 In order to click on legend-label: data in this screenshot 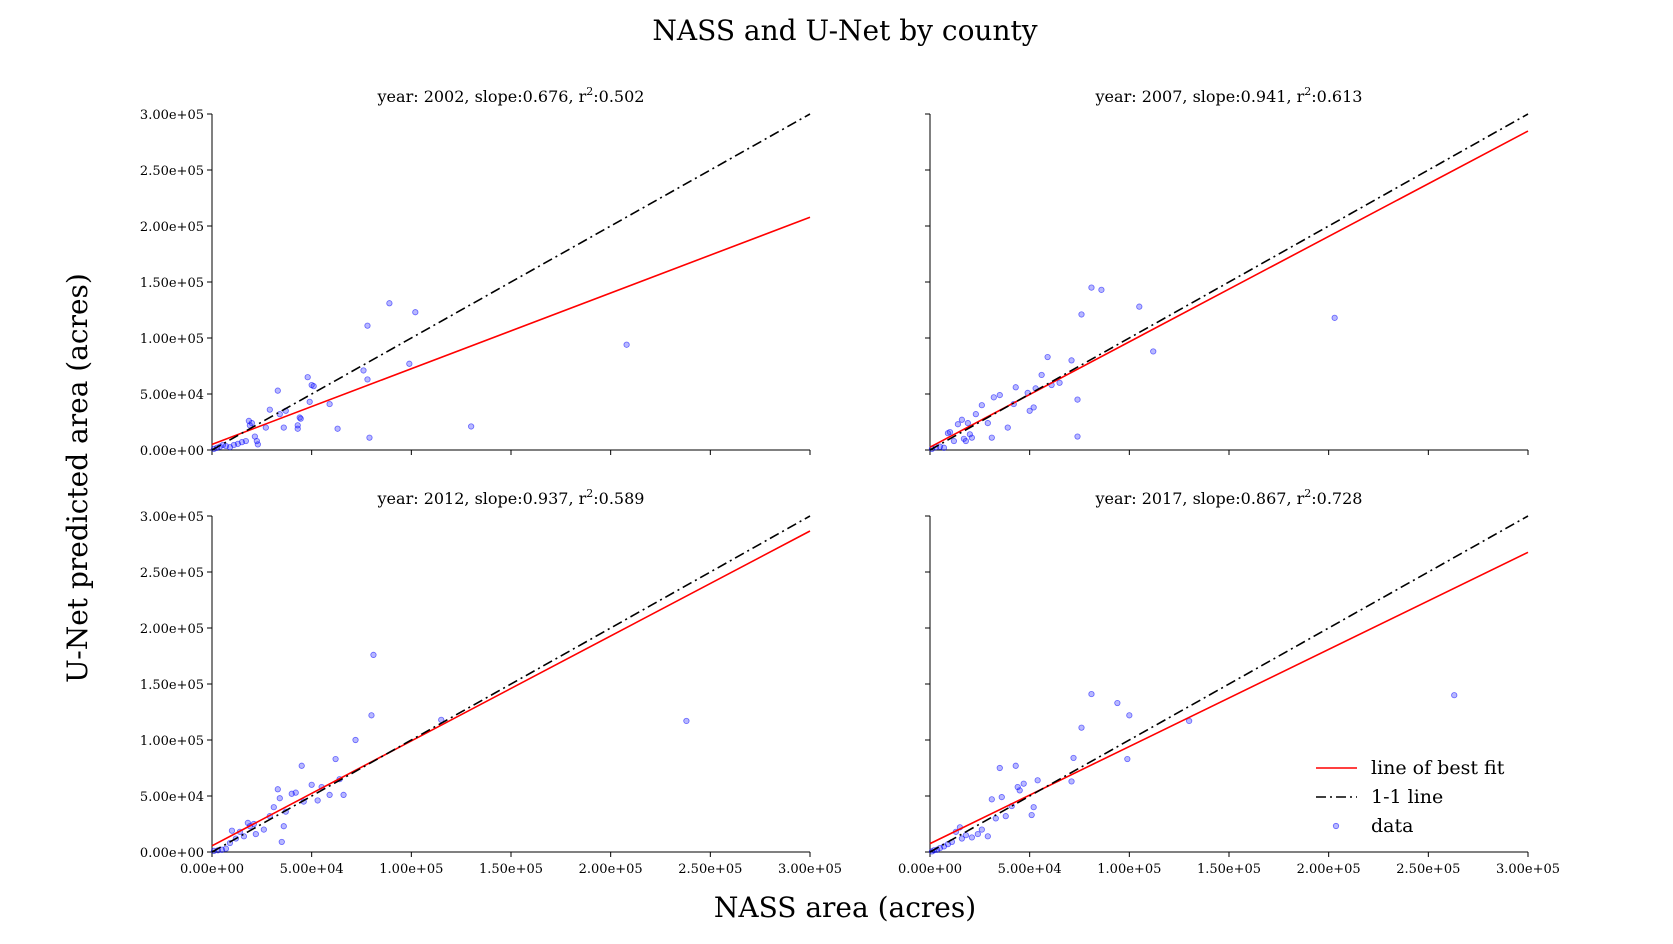, I will do `click(1392, 826)`.